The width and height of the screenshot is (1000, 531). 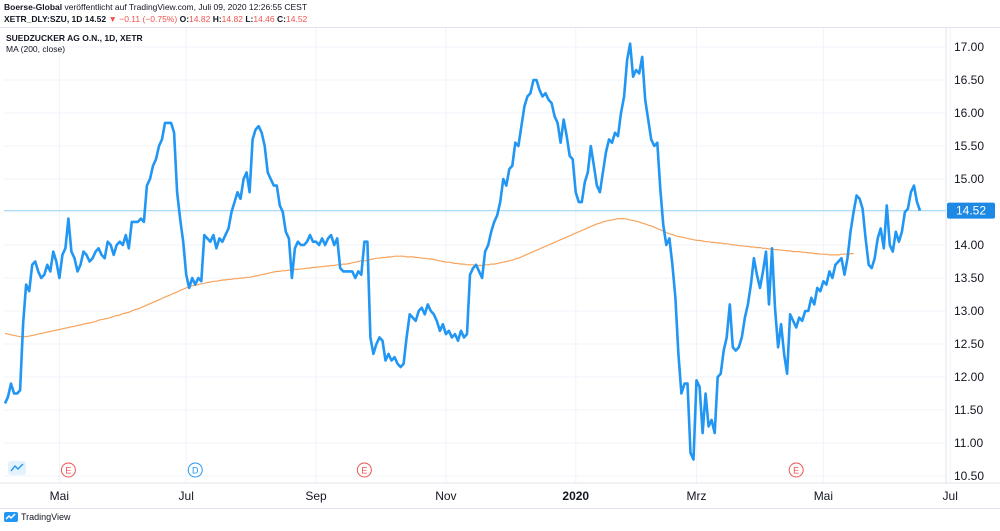 I want to click on y-tick-label: 11.50, so click(x=968, y=410).